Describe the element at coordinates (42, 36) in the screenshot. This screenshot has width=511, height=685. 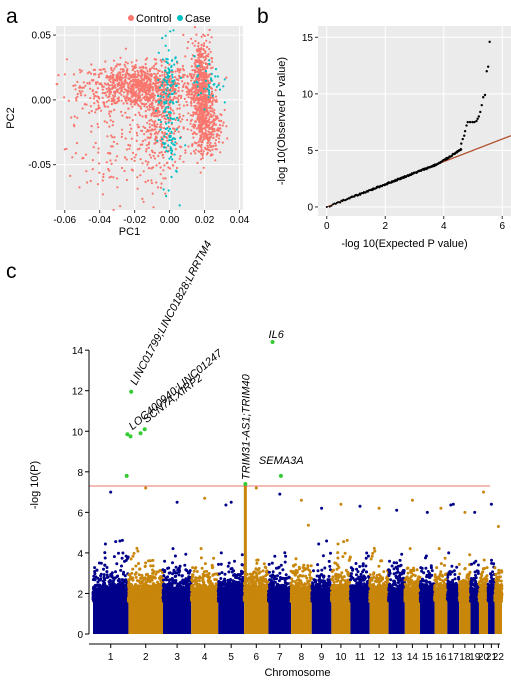
I see `pca-y-tick-label: 0.05` at that location.